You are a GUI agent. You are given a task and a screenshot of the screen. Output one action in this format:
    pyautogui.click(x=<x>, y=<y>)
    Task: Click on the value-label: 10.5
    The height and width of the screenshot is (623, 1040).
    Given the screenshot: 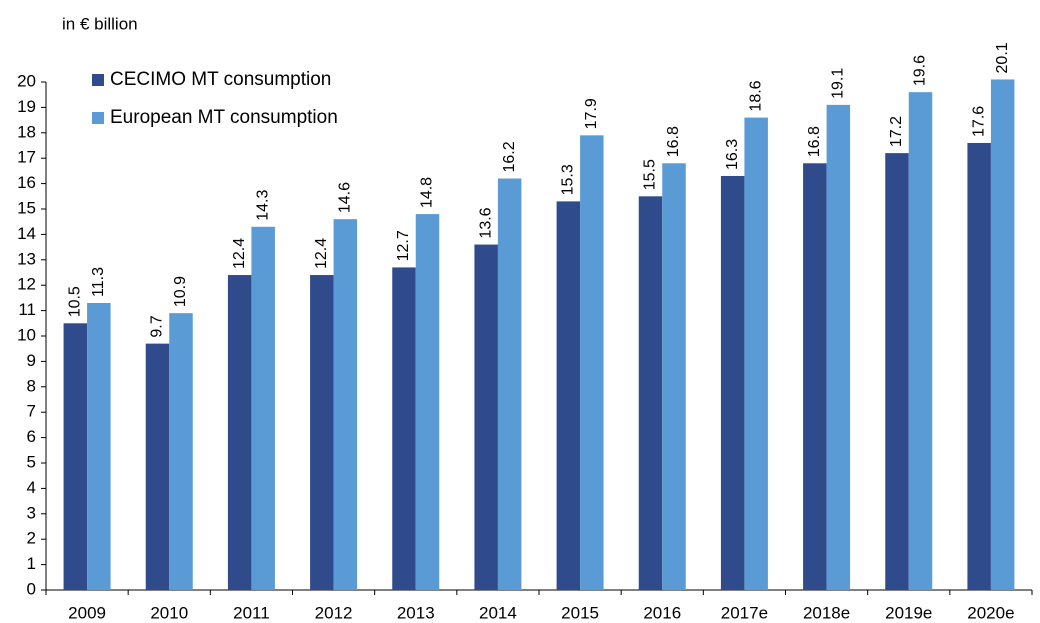 What is the action you would take?
    pyautogui.click(x=75, y=301)
    